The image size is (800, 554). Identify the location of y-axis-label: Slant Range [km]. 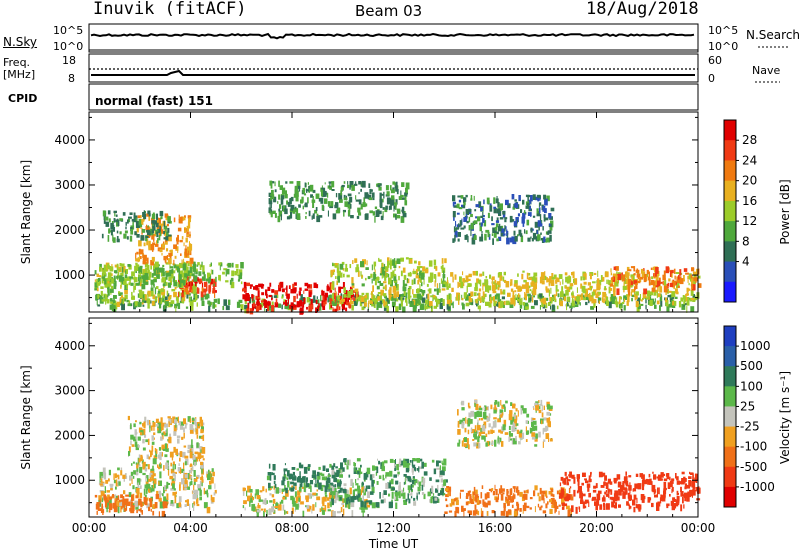
(26, 212).